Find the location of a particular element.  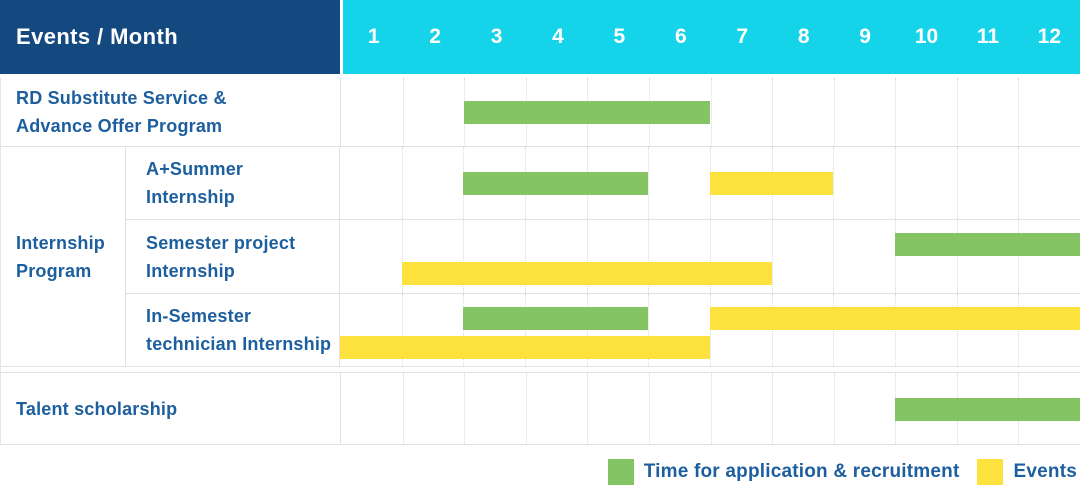

legend-label: Time for application & recruitment is located at coordinates (801, 471).